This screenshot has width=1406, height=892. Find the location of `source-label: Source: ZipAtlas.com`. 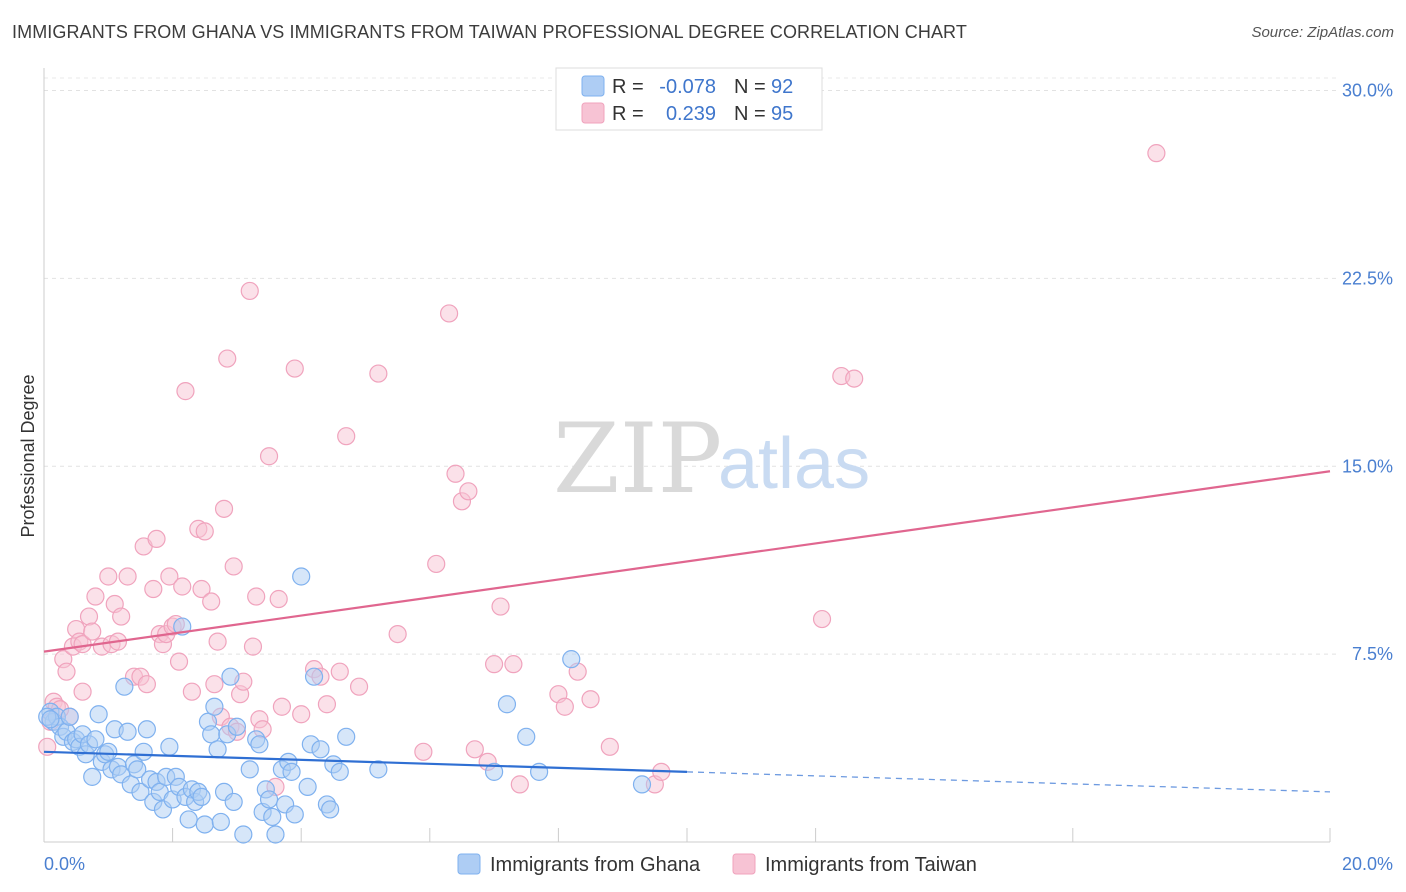

source-label: Source: ZipAtlas.com is located at coordinates (1322, 32).